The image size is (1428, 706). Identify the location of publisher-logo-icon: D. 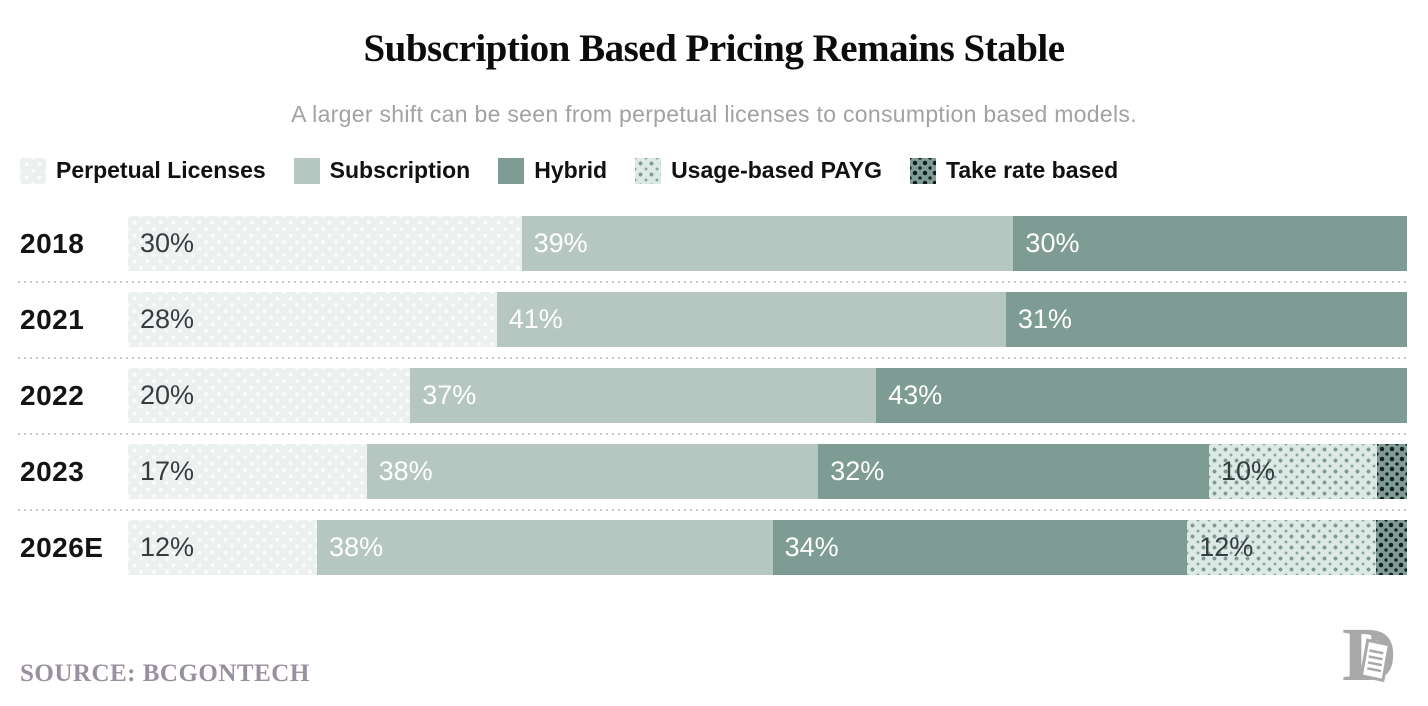
(1377, 656).